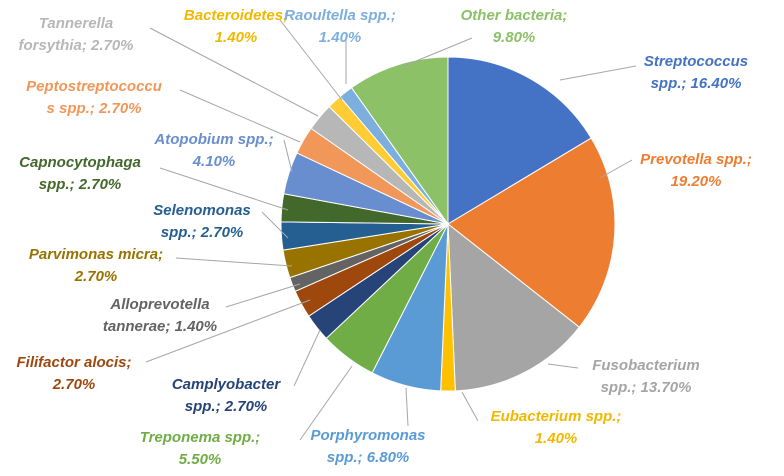 This screenshot has height=476, width=784. I want to click on data-label-raoultella-spp: Raoultella spp.; 1.40%, so click(340, 26).